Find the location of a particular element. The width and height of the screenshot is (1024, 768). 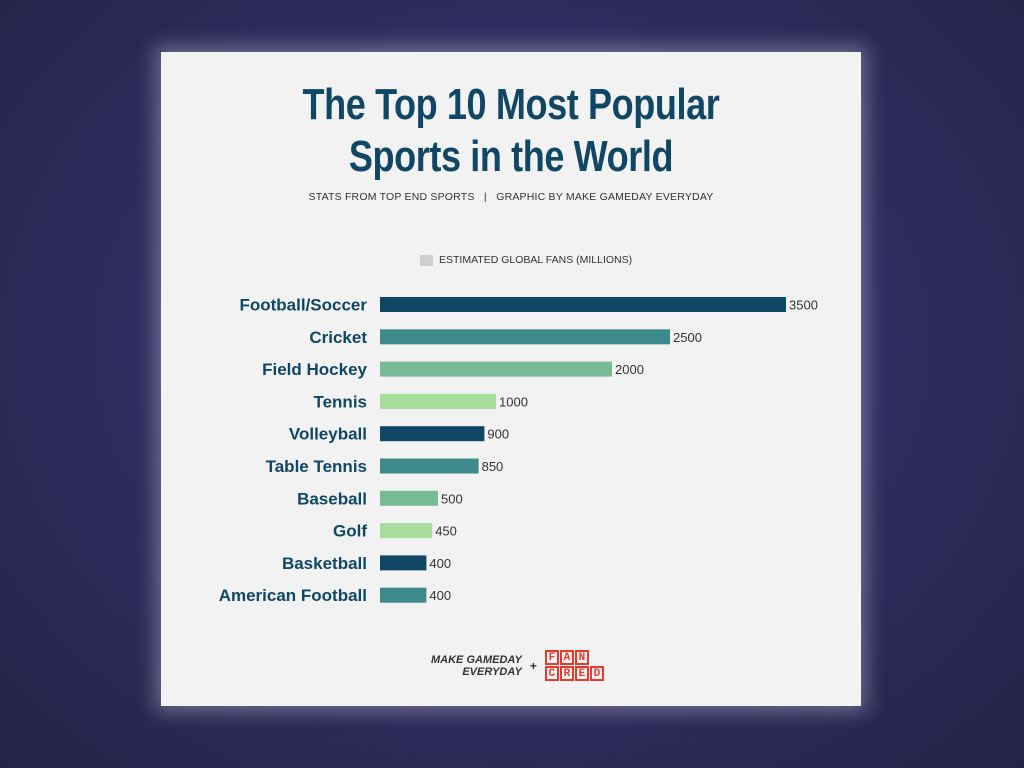

footer-logos: MAKE GAMEDAY EVERYDAY + F A N C R E D is located at coordinates (517, 665).